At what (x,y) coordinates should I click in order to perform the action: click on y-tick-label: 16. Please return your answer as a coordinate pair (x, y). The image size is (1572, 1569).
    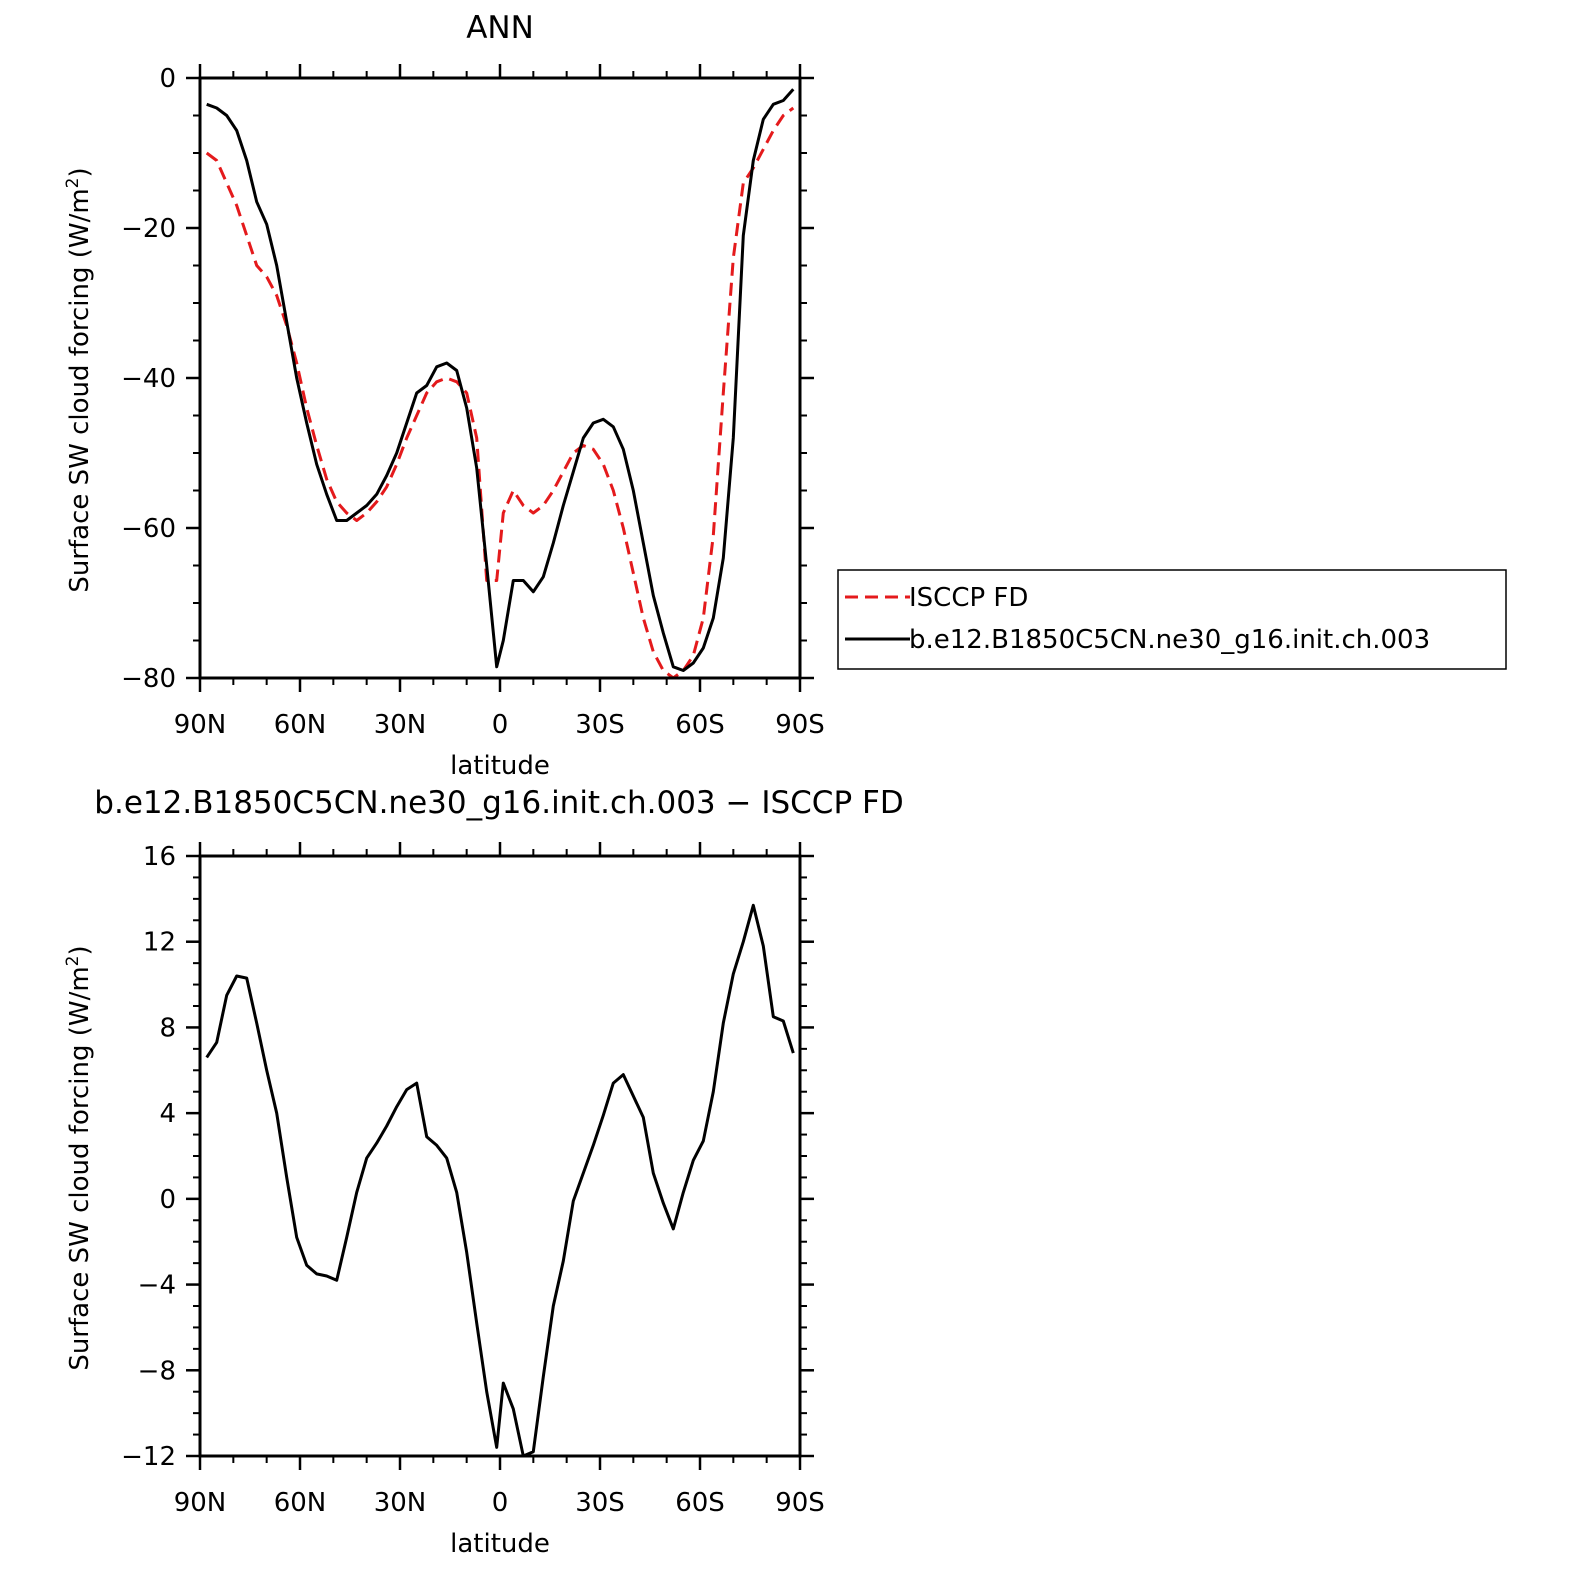
    Looking at the image, I should click on (159, 857).